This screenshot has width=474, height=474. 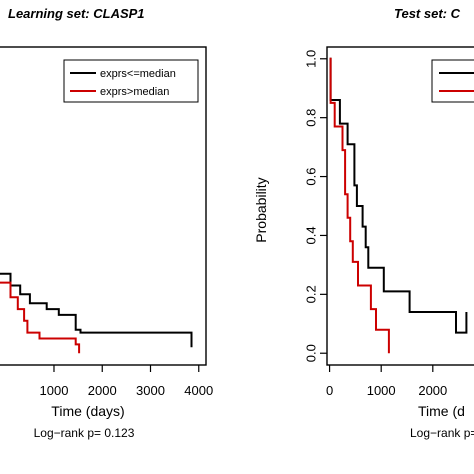 What do you see at coordinates (138, 74) in the screenshot?
I see `legend-label-low: exprs<=median` at bounding box center [138, 74].